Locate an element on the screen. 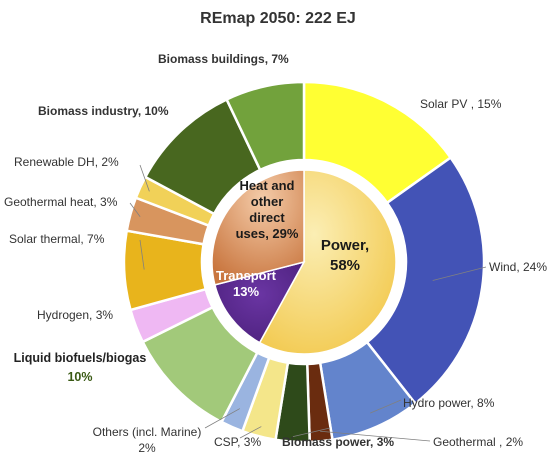  inner-label-heat: Heat and is located at coordinates (267, 185).